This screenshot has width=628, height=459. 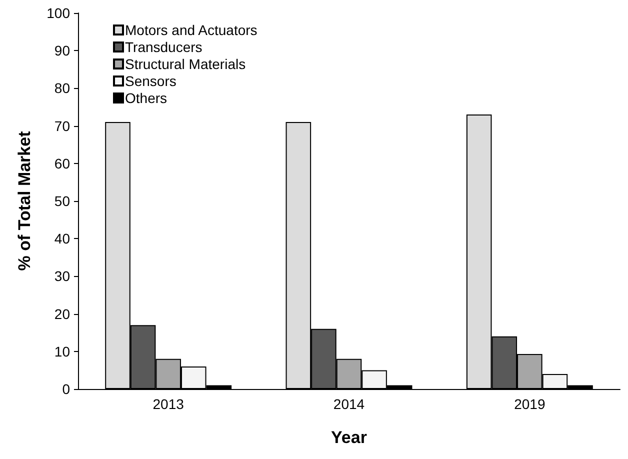 I want to click on x-tick-label: 2013, so click(x=168, y=404).